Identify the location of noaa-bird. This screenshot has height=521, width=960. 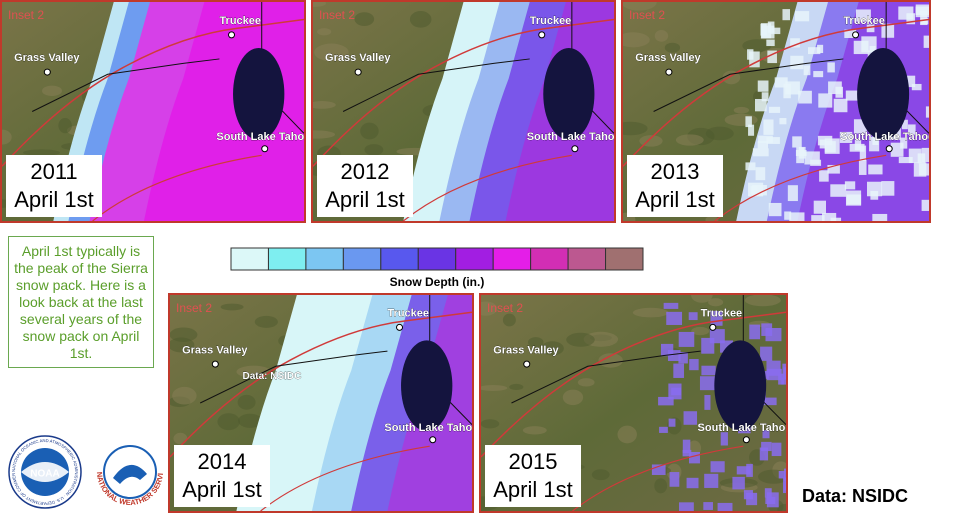
(45, 472).